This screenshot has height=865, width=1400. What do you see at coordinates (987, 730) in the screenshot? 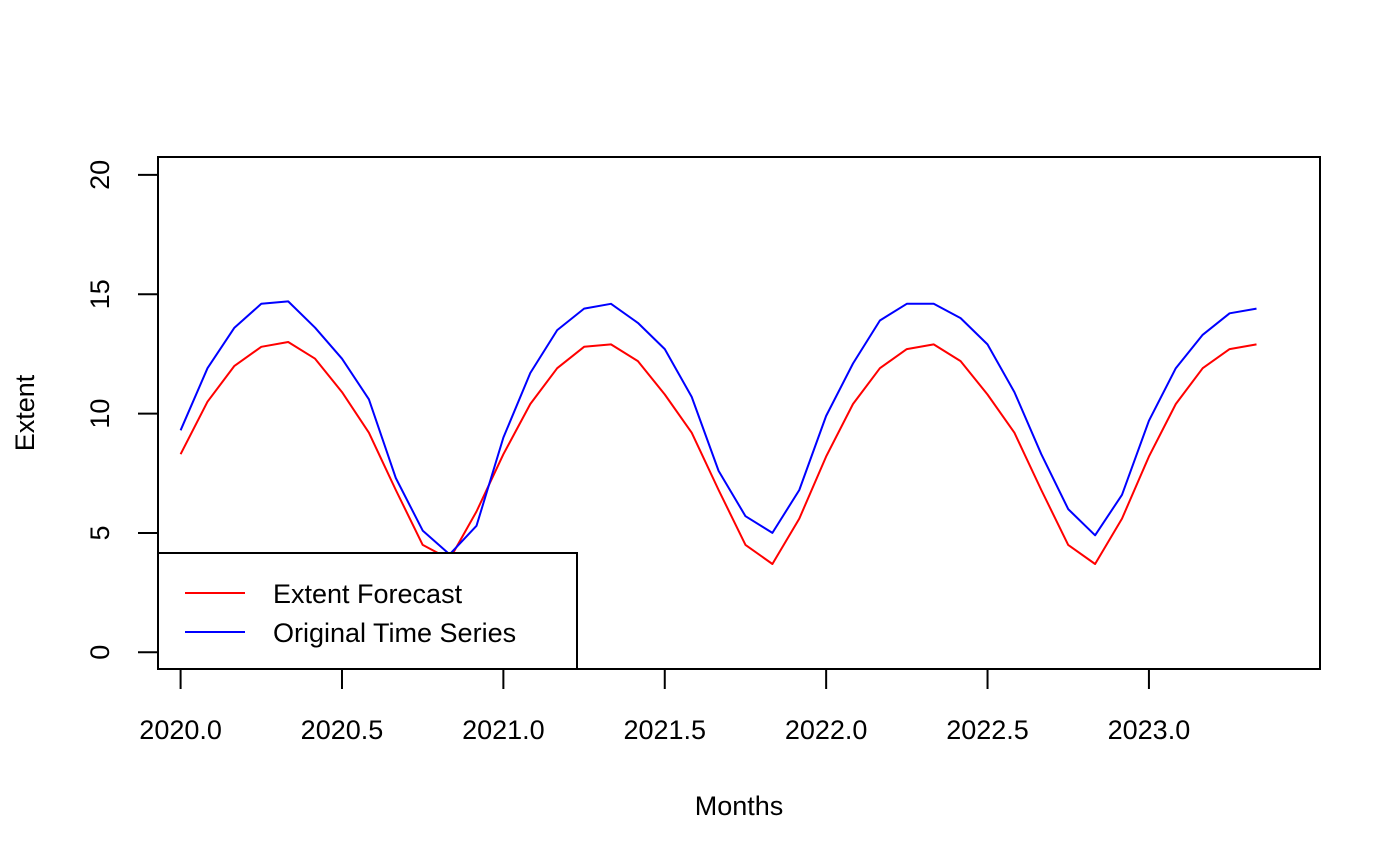
I see `x-tick-label: 2022.5` at bounding box center [987, 730].